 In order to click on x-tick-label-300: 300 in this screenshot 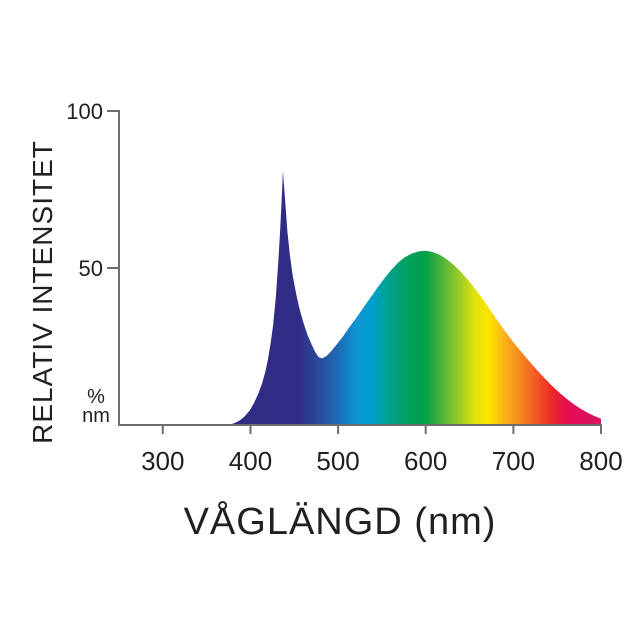, I will do `click(162, 461)`.